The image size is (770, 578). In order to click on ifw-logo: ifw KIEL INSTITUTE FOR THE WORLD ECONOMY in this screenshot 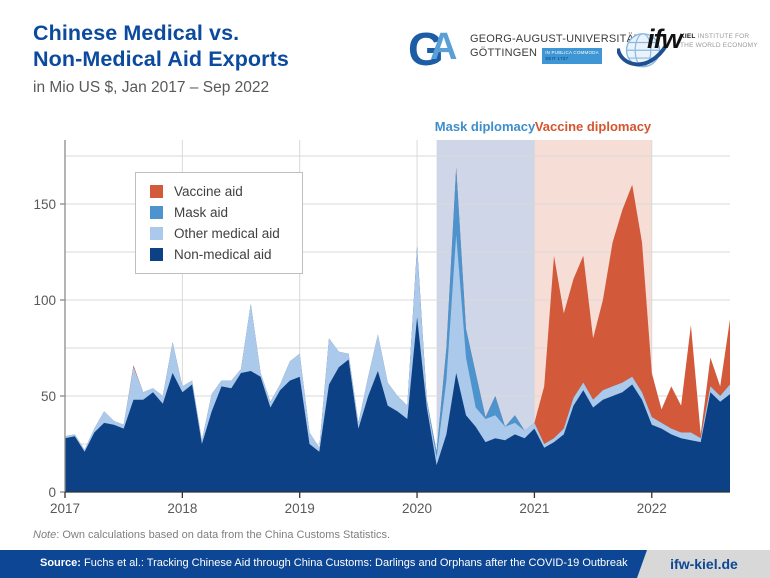, I will do `click(692, 51)`.